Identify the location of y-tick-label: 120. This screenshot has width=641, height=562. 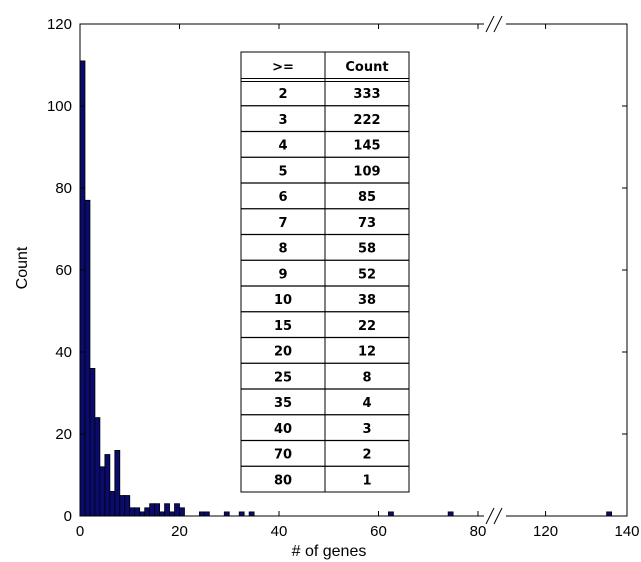
(59, 24).